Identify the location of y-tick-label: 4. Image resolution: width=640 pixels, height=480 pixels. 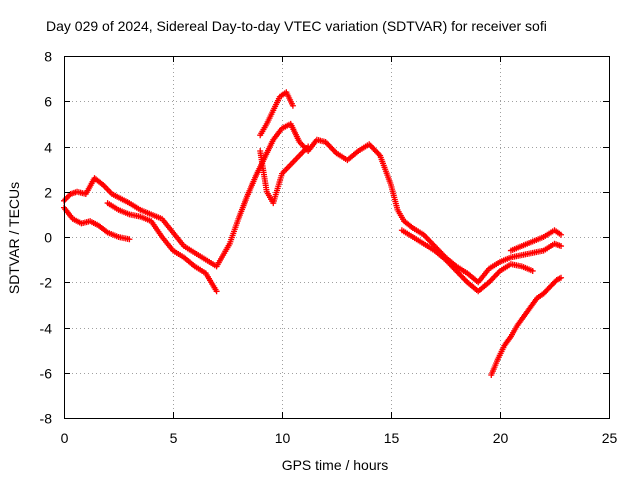
(48, 148).